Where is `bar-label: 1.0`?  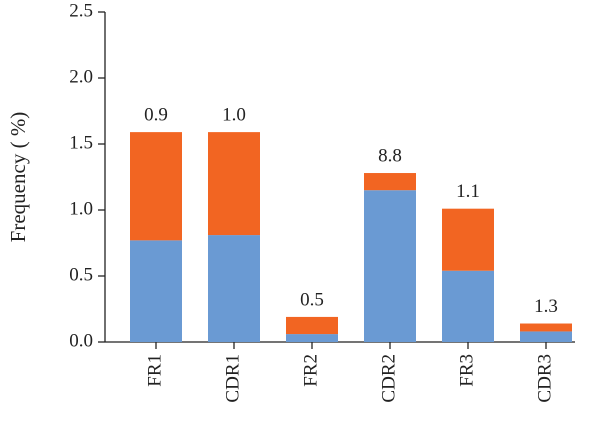
bar-label: 1.0 is located at coordinates (234, 114).